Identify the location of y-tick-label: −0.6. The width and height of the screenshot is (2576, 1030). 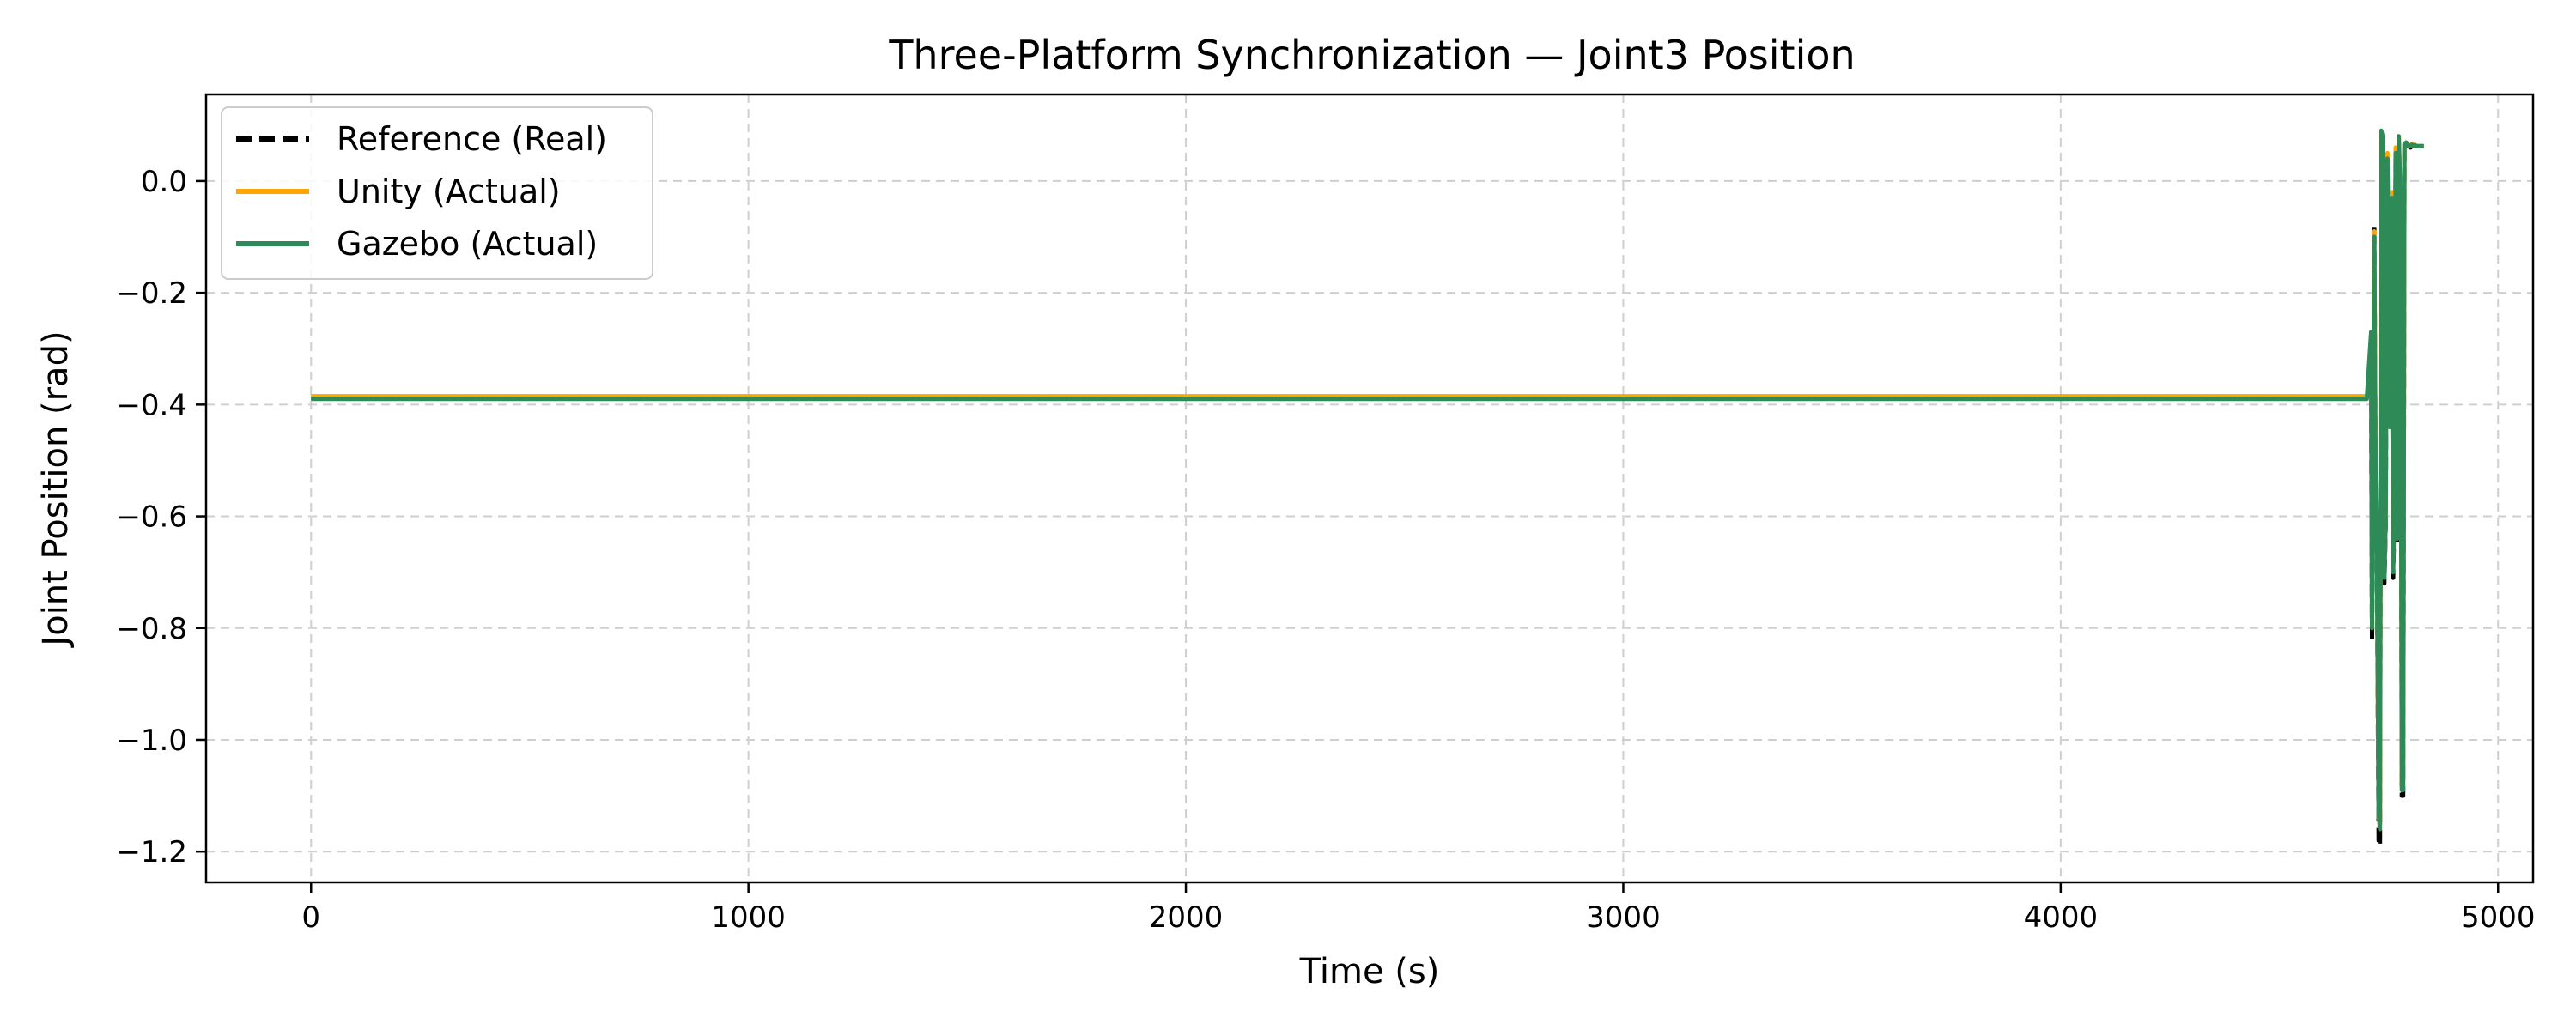
(151, 517).